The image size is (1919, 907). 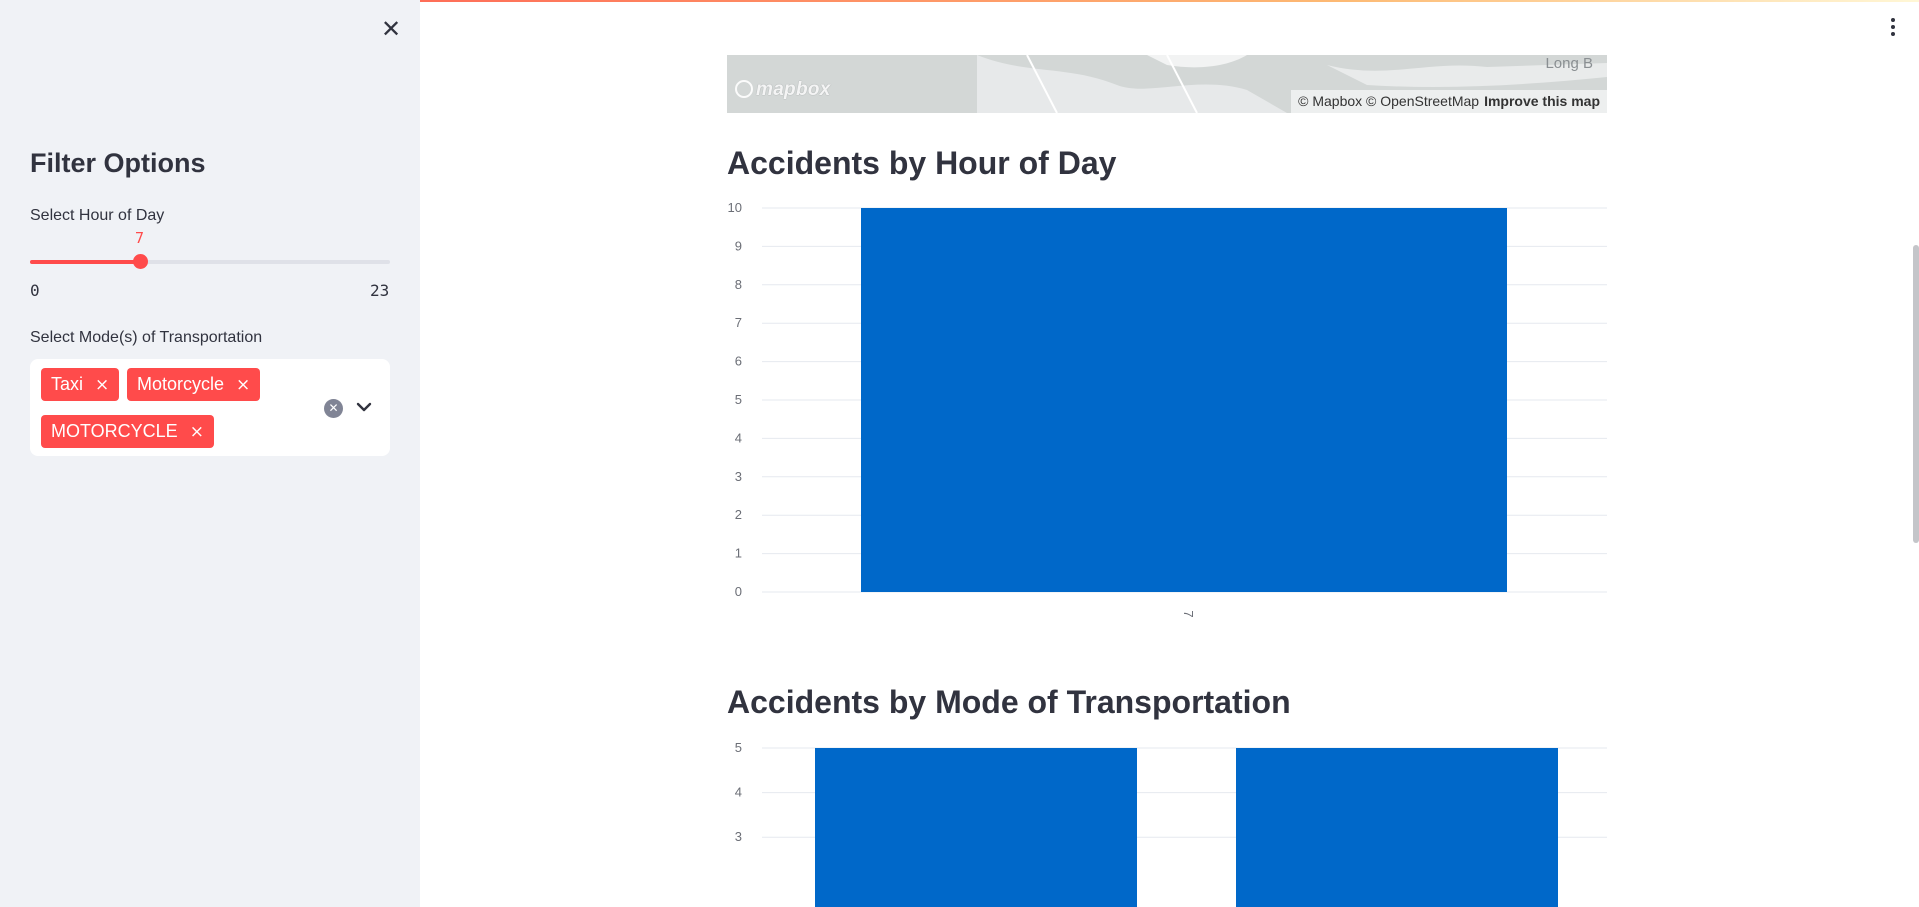 I want to click on top-decoration-bar, so click(x=959, y=1).